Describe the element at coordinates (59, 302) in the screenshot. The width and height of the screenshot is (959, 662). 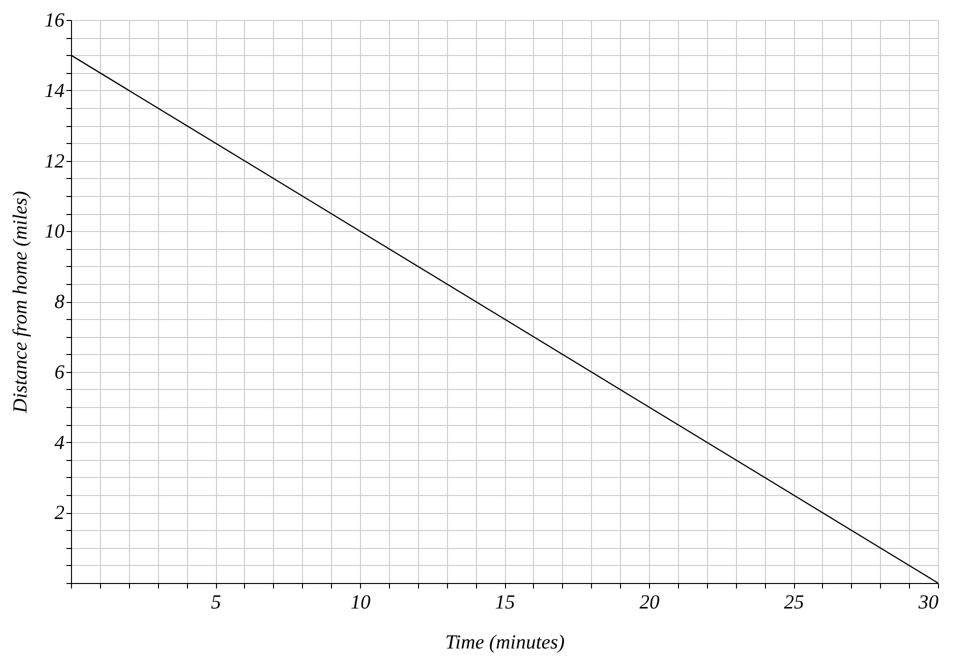
I see `y-tick-label: 8` at that location.